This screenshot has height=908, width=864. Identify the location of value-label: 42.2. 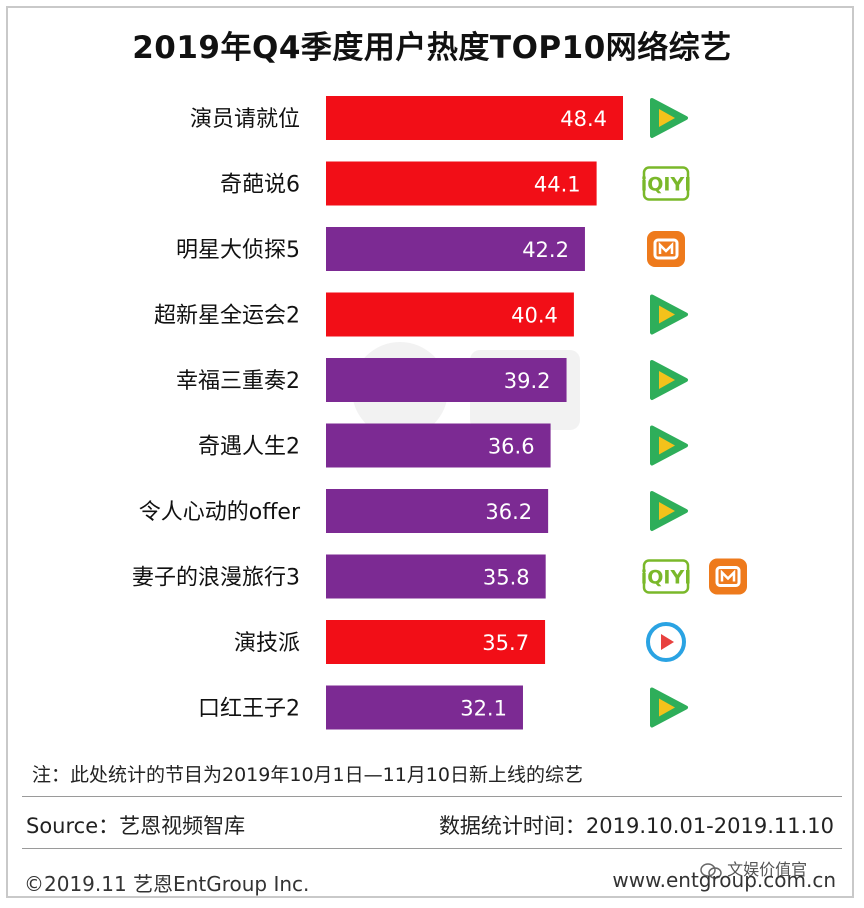
(545, 250).